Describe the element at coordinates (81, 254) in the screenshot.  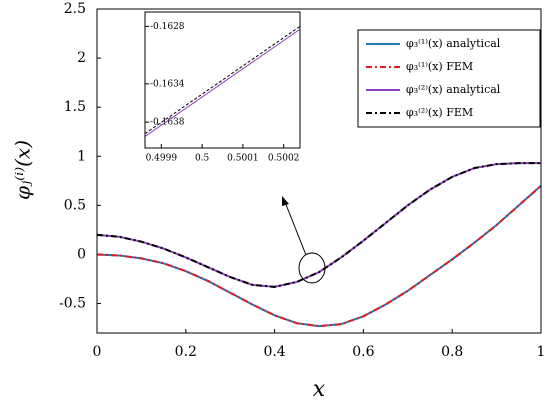
I see `y-tick-label: 0` at that location.